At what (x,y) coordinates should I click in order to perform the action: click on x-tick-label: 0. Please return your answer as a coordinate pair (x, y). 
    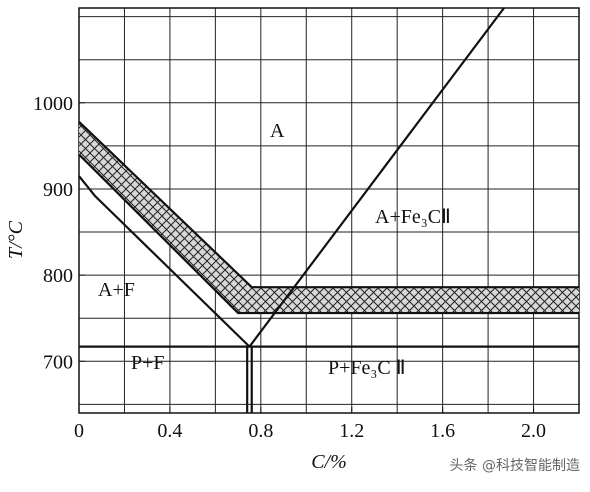
    Looking at the image, I should click on (79, 431).